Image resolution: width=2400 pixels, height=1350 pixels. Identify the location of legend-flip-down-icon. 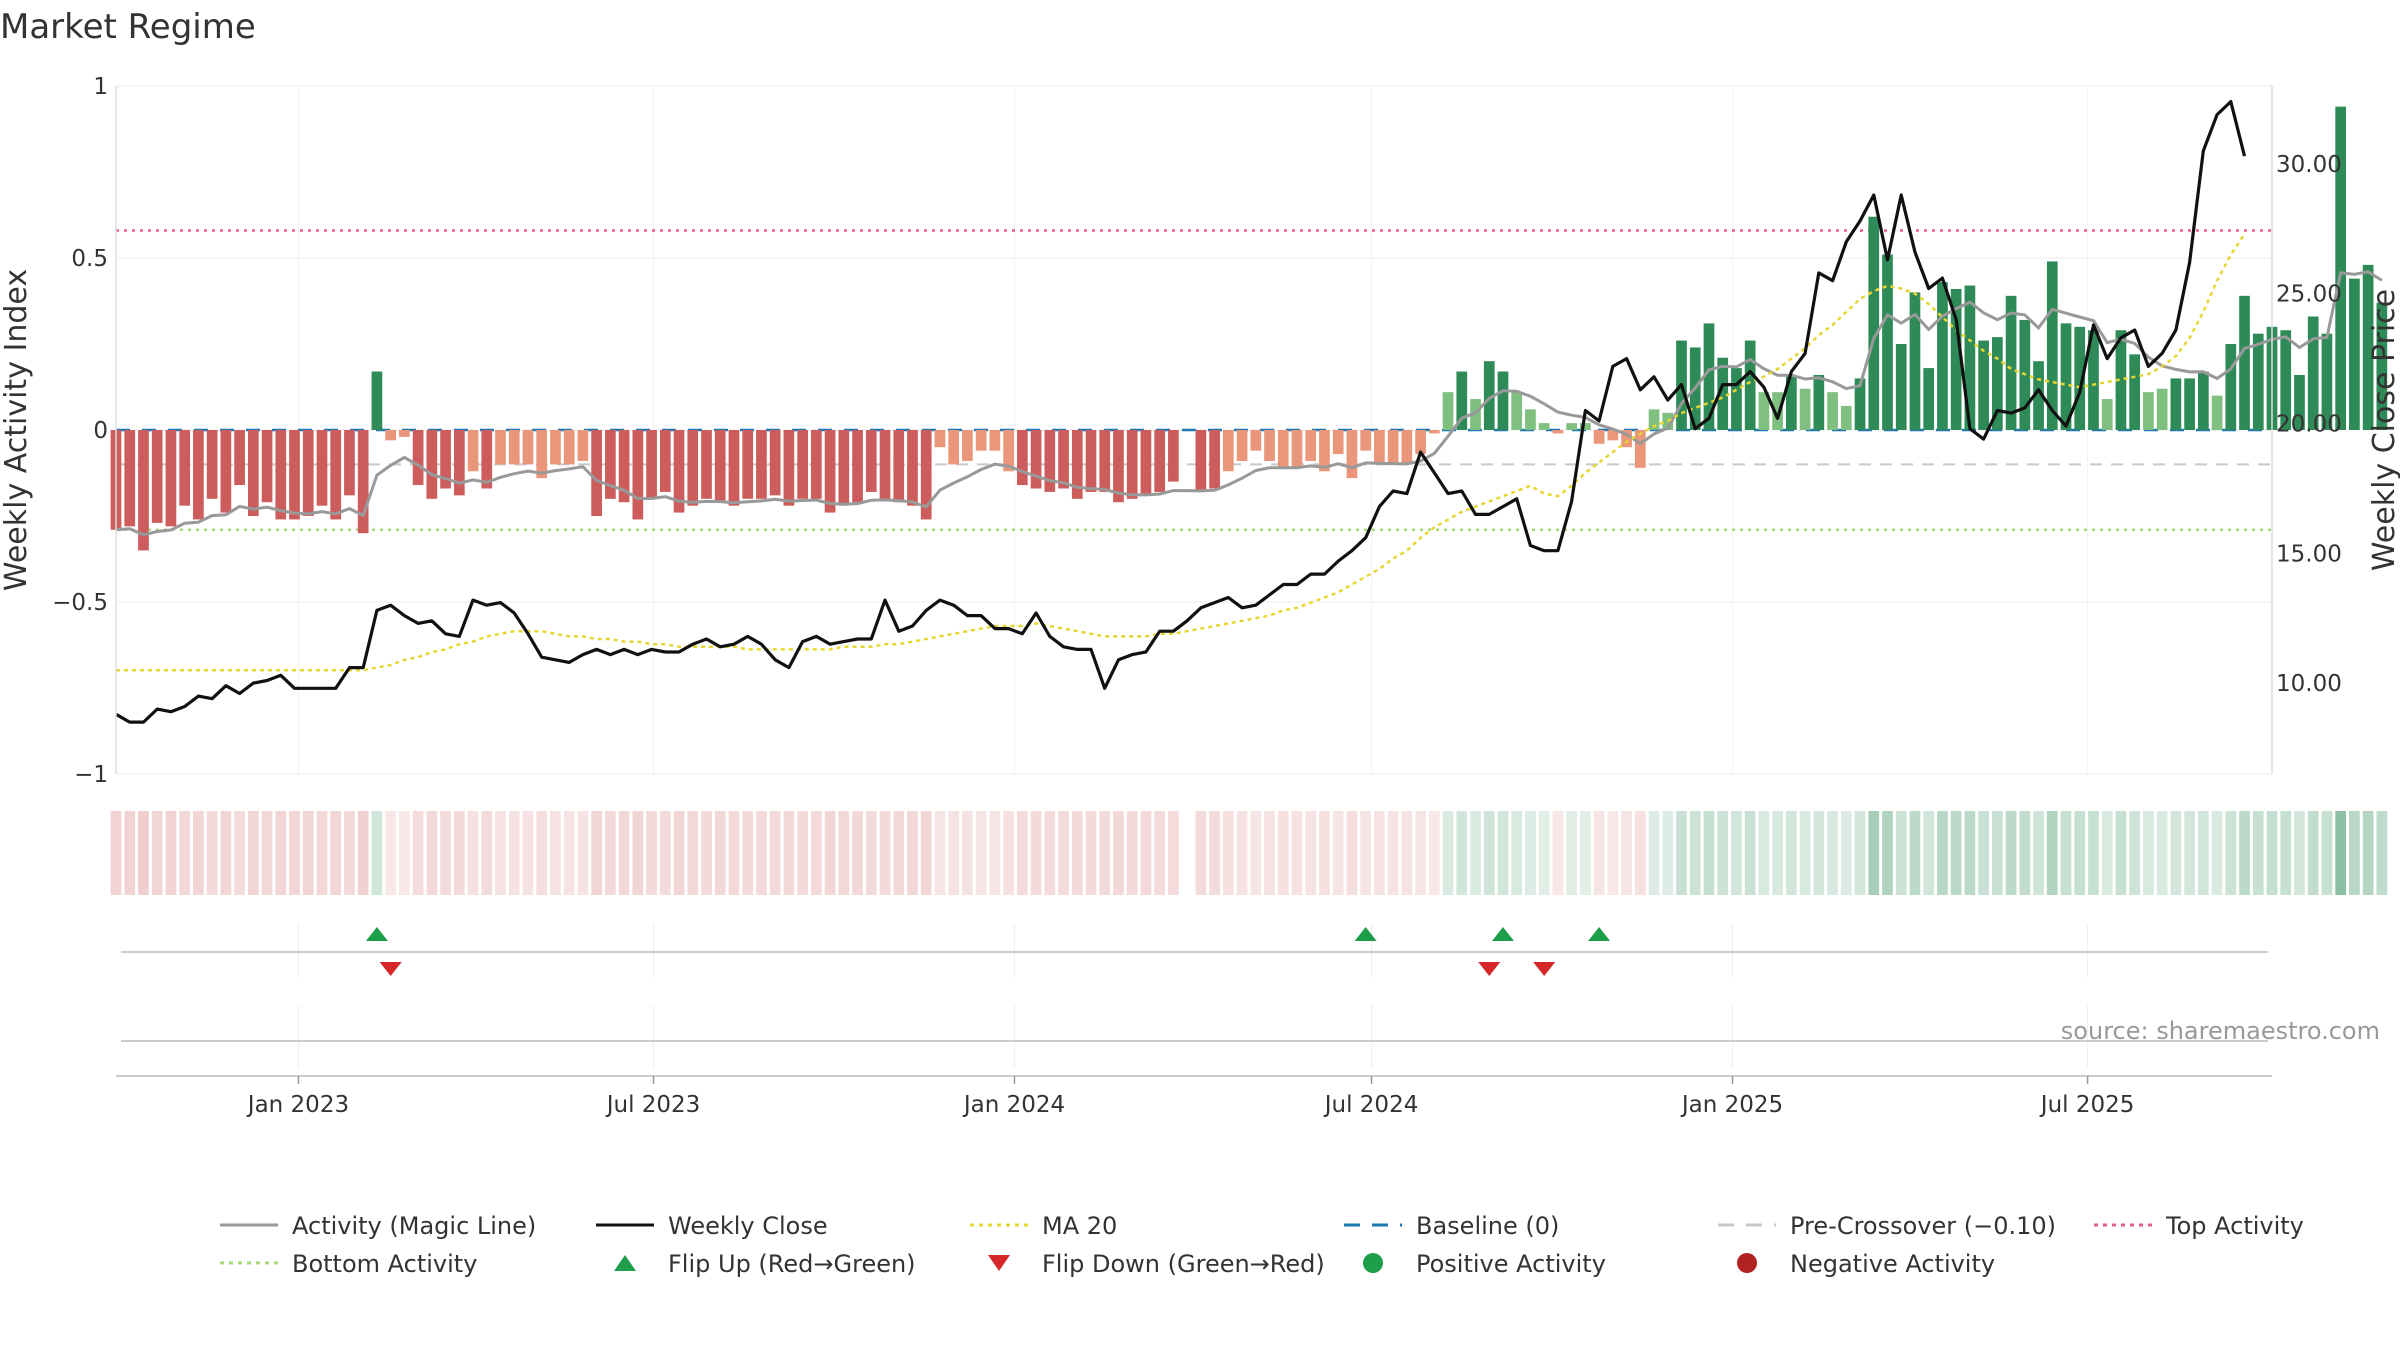
(999, 1263).